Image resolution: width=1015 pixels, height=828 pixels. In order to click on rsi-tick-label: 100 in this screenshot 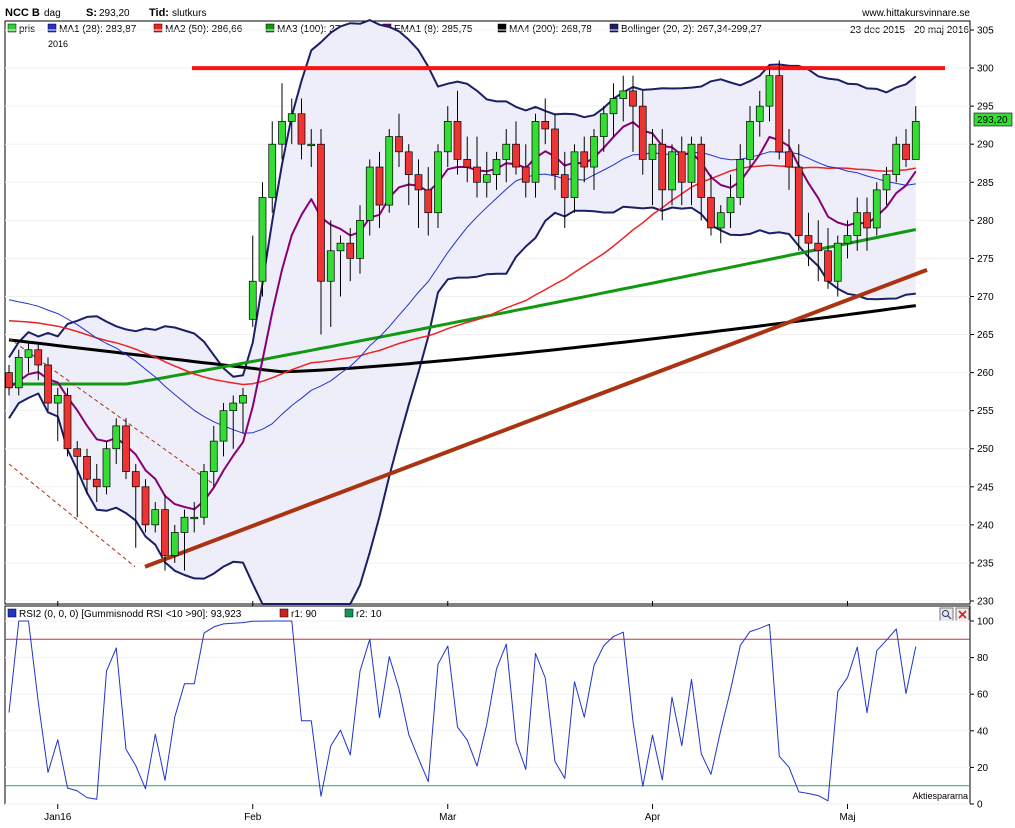, I will do `click(985, 622)`.